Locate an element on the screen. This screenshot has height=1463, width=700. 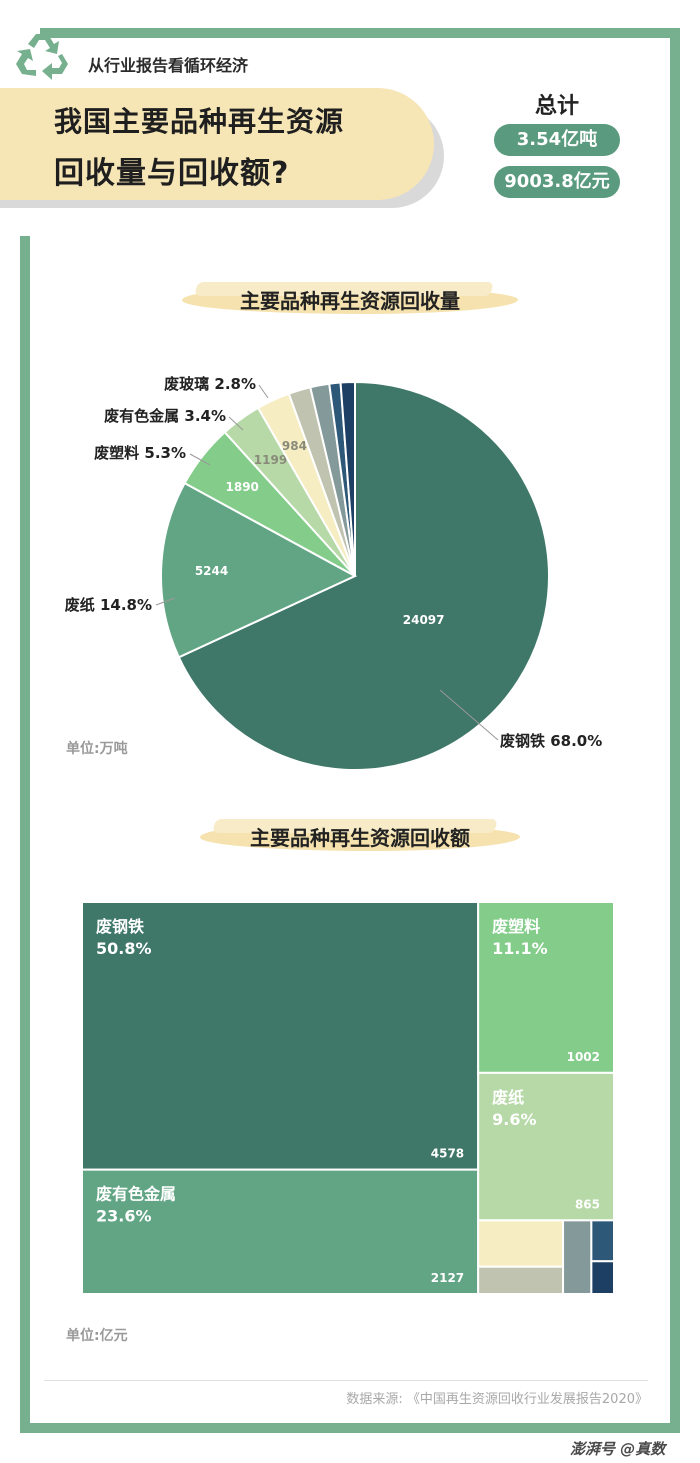
treemap-section-header: 主要品种再生资源回收额 is located at coordinates (360, 836).